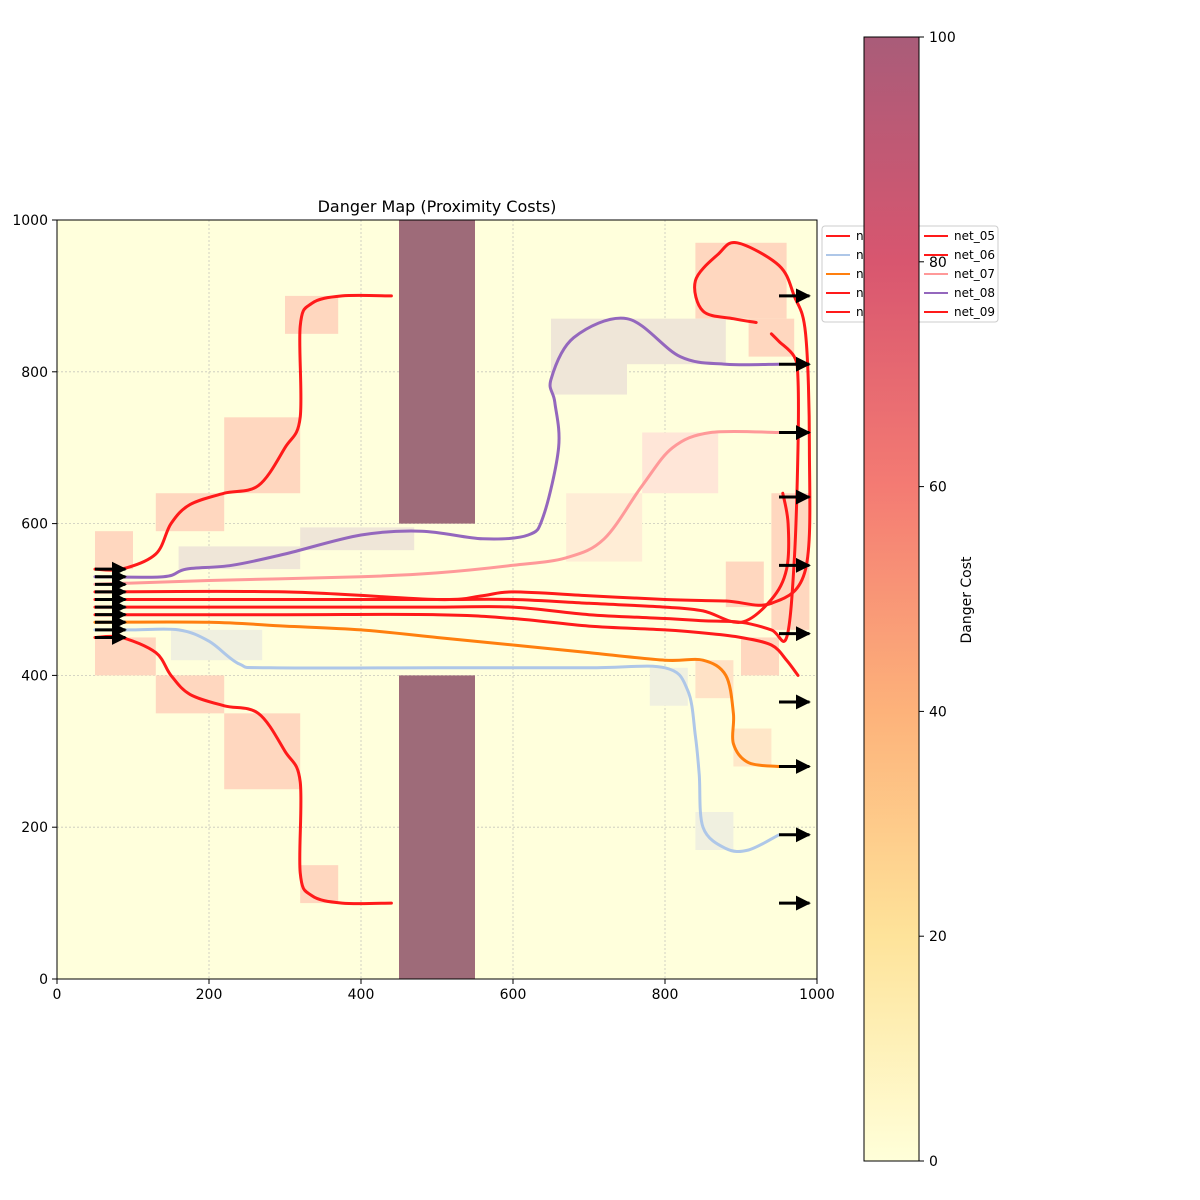 The image size is (1200, 1200). Describe the element at coordinates (938, 488) in the screenshot. I see `colorbar-tick-label: 60` at that location.